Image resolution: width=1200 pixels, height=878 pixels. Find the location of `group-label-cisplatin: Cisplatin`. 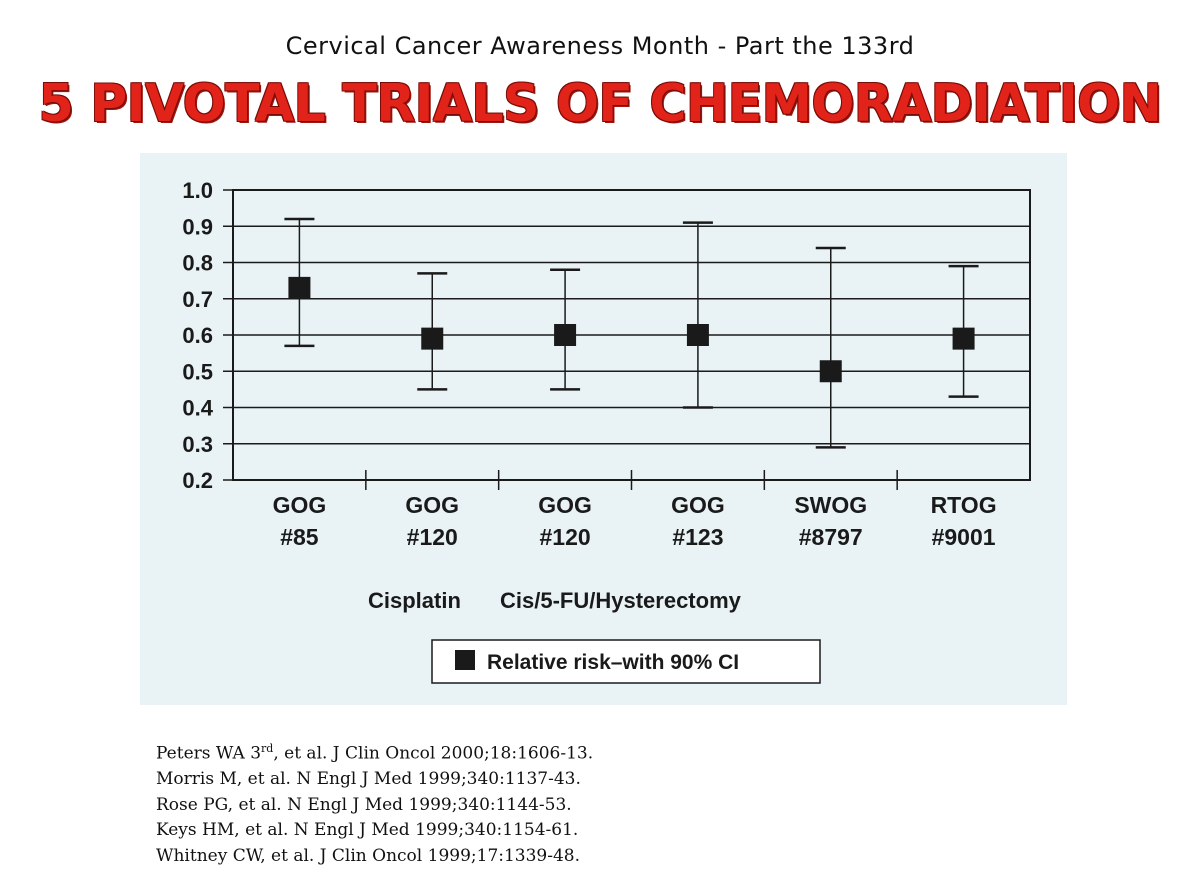

group-label-cisplatin: Cisplatin is located at coordinates (414, 600).